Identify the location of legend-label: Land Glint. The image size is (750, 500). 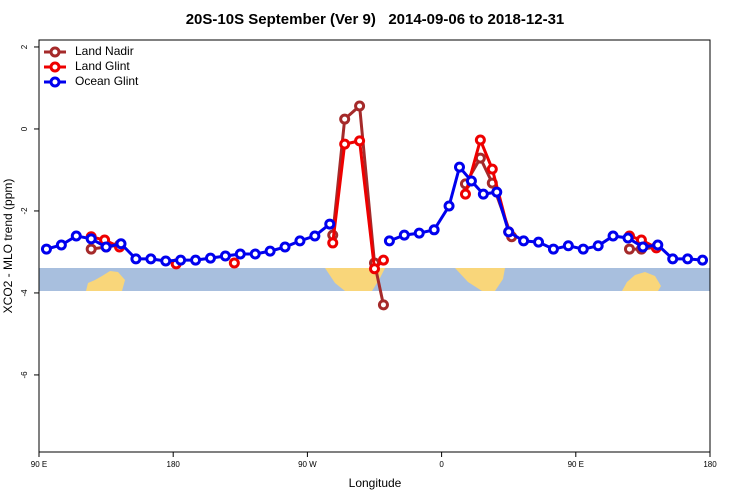
(102, 66).